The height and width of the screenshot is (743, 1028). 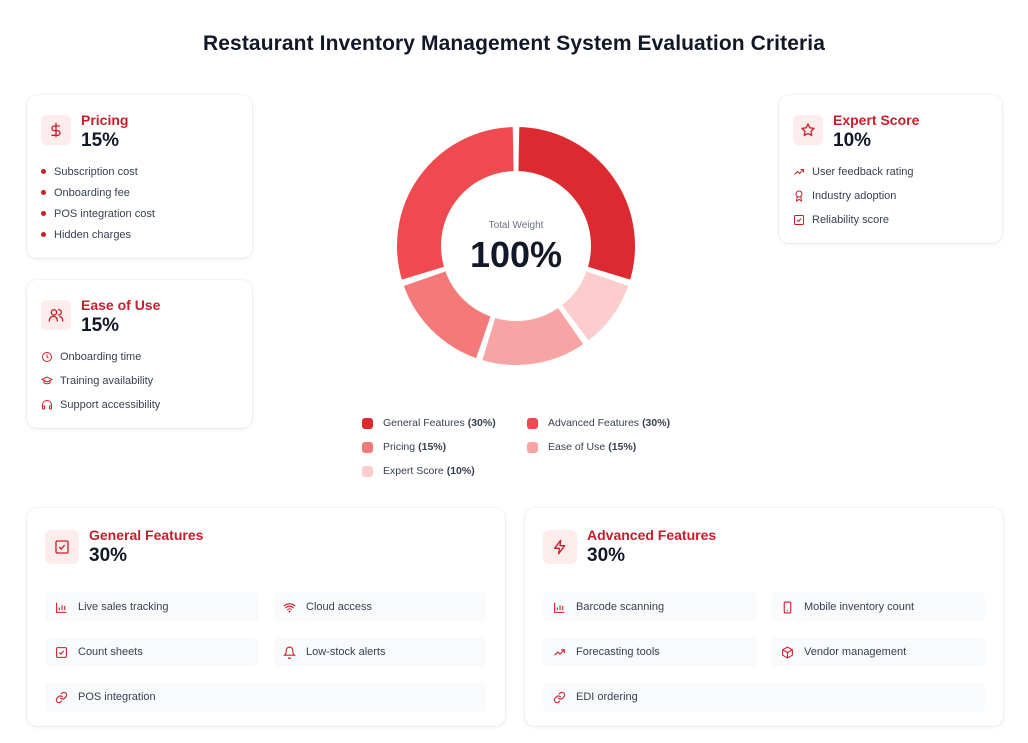 What do you see at coordinates (404, 447) in the screenshot?
I see `legend-item-pricing: Pricing (15%)` at bounding box center [404, 447].